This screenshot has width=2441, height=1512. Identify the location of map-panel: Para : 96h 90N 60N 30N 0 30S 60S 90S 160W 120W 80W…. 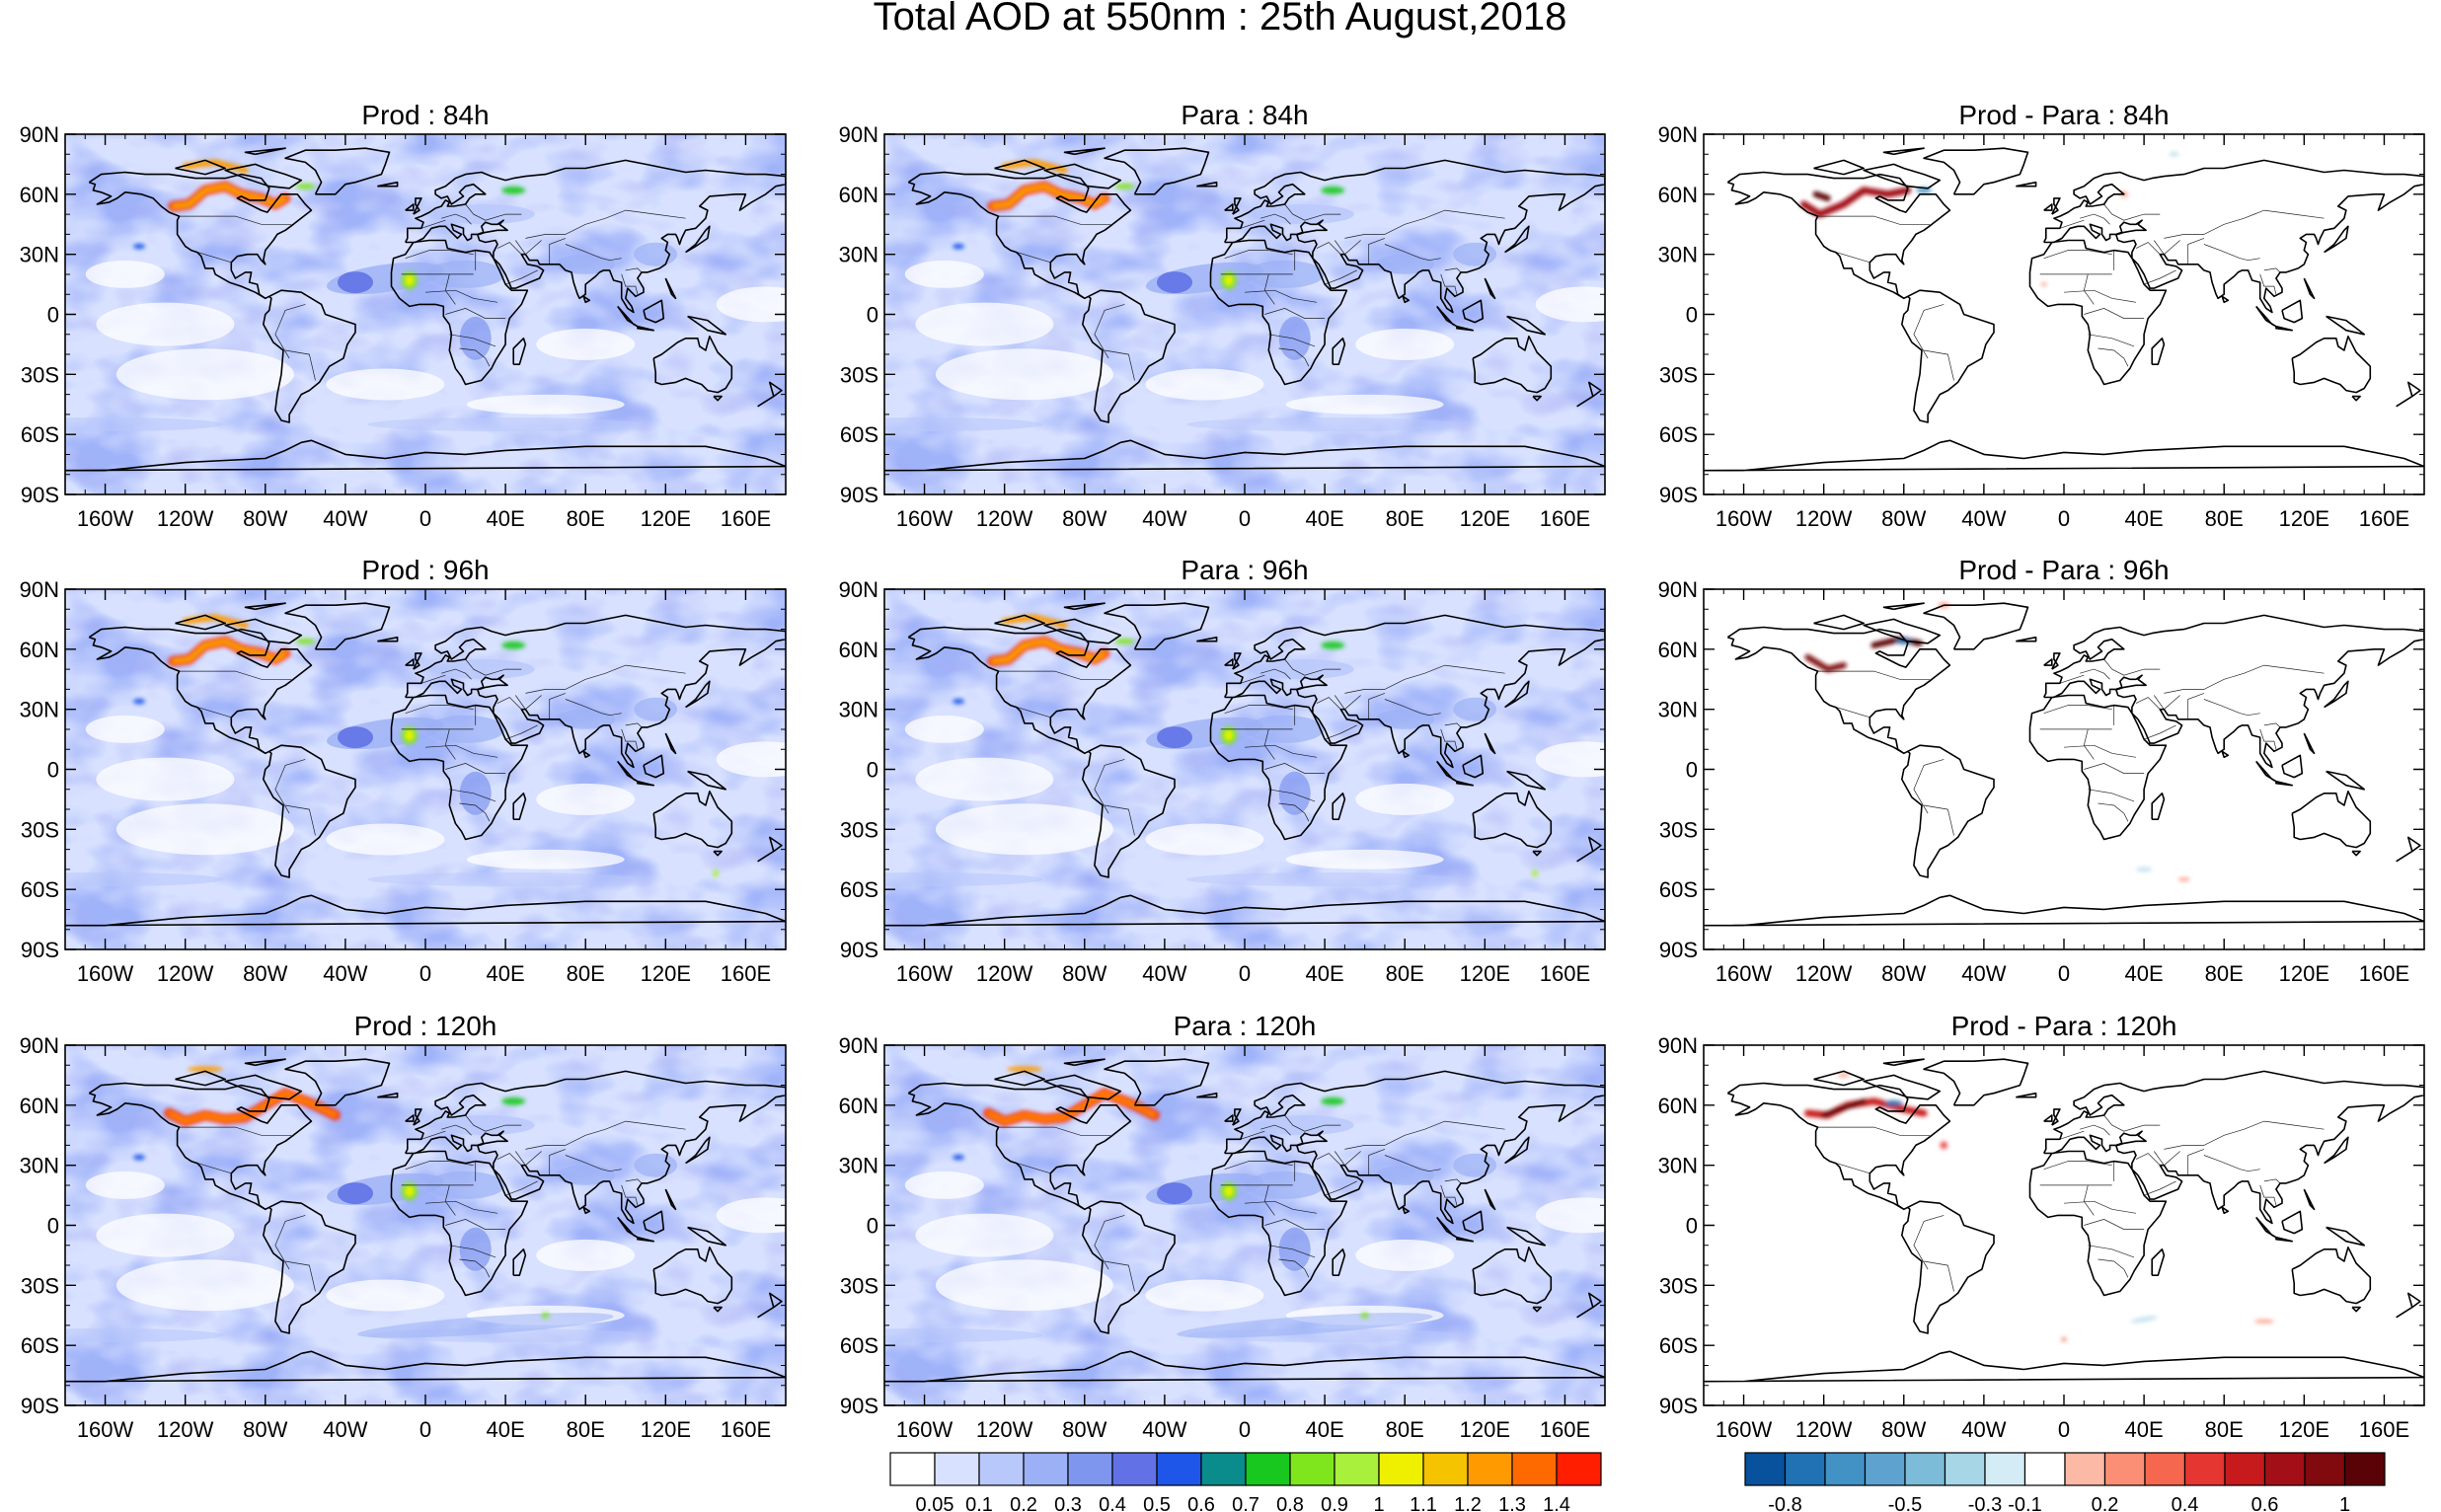
(1223, 771).